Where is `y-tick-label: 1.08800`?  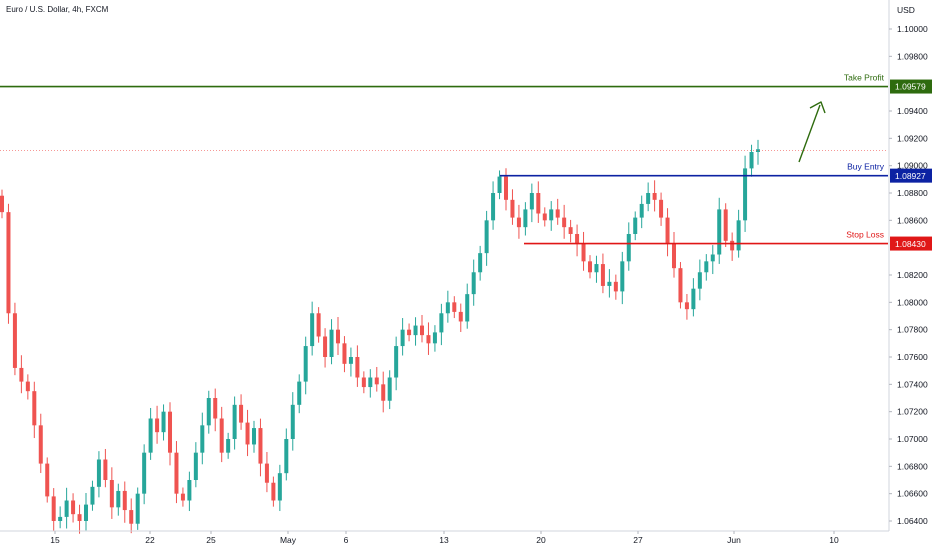 y-tick-label: 1.08800 is located at coordinates (912, 193).